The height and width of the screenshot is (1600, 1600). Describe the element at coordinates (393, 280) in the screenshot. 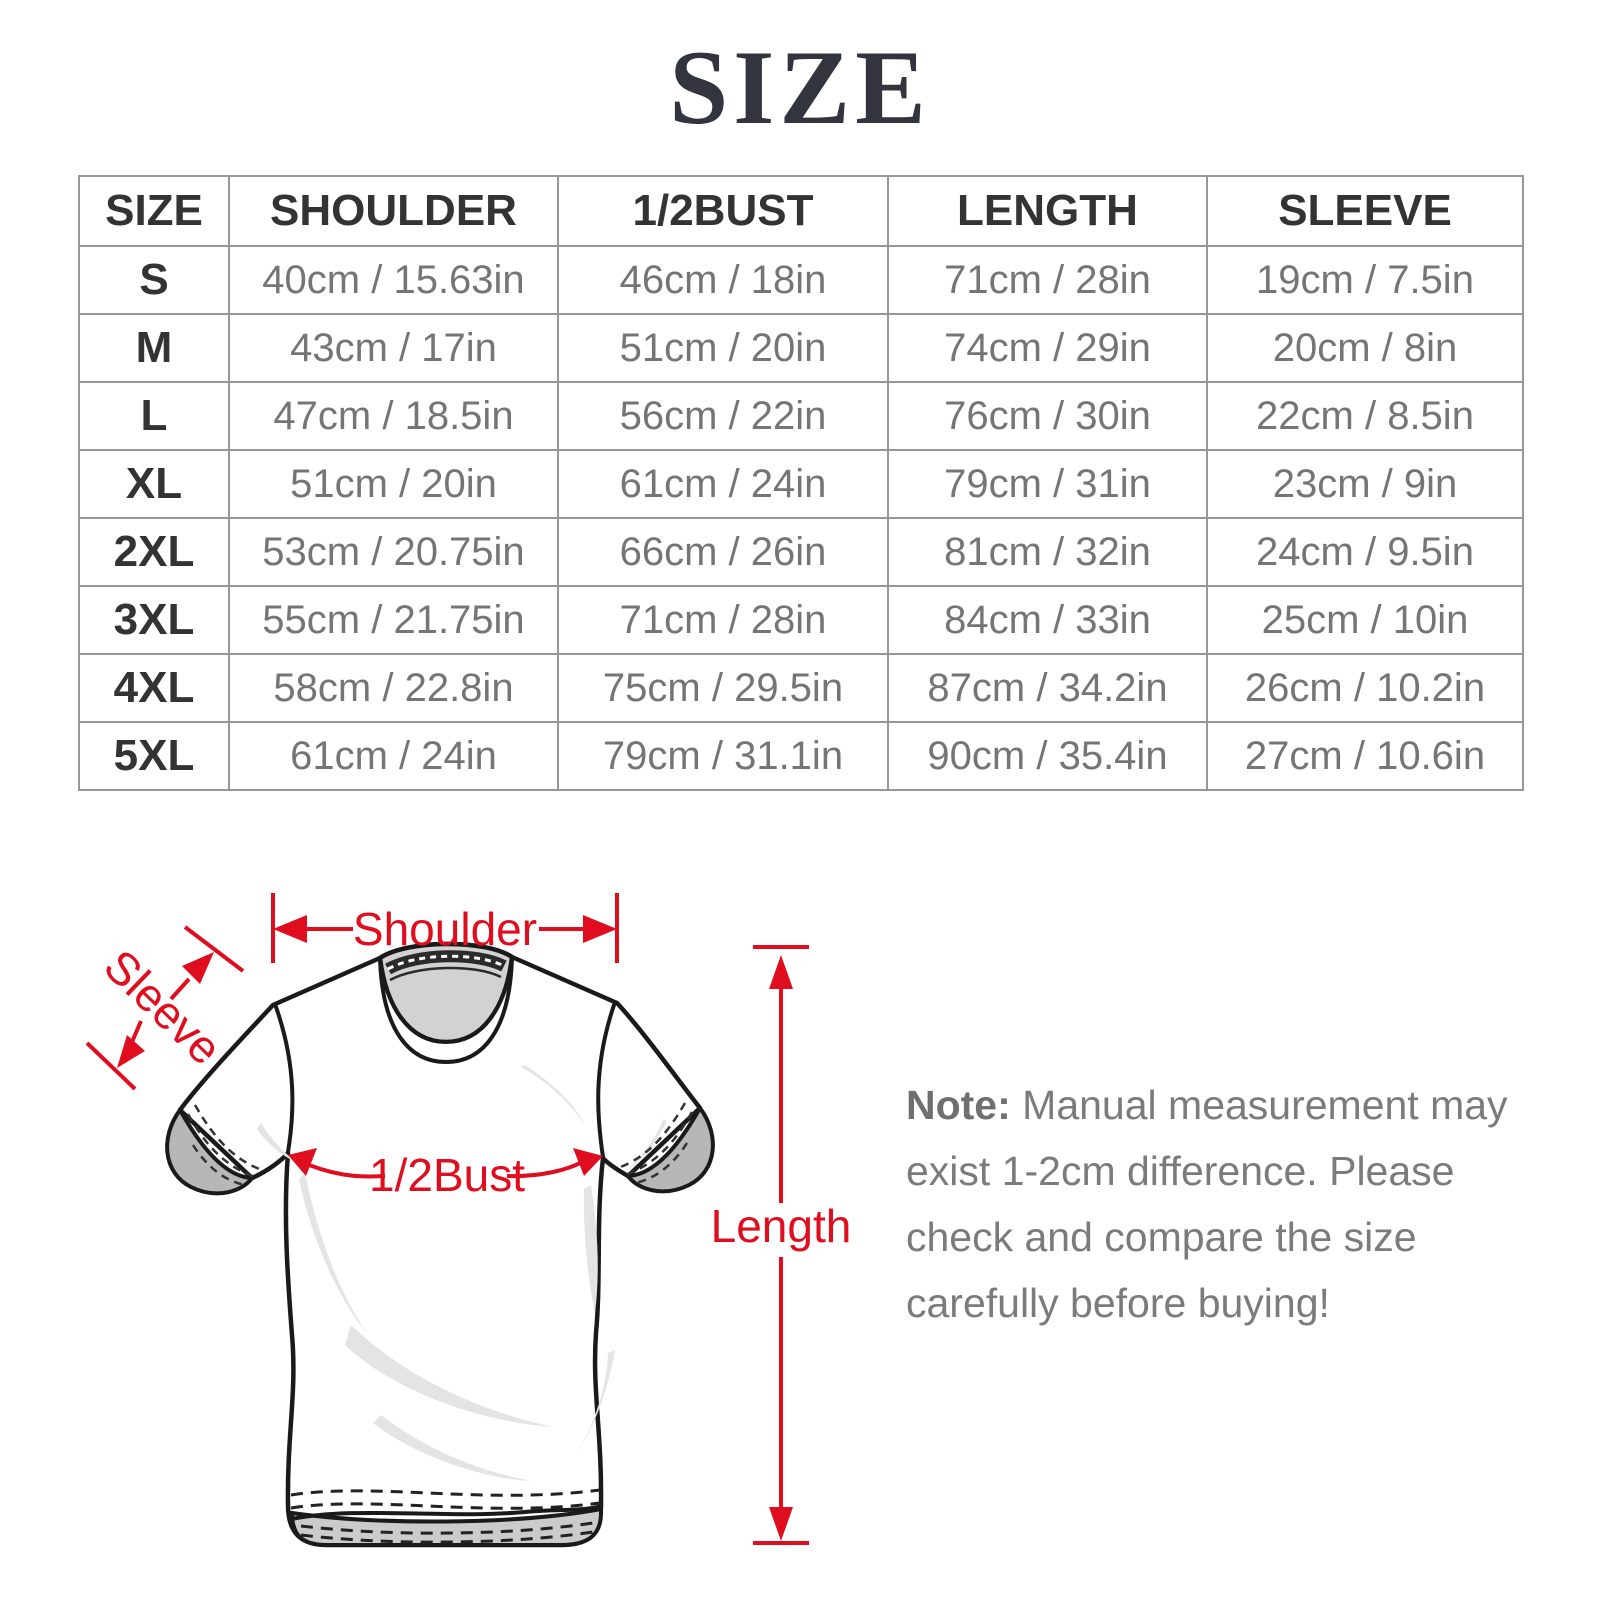

I see `shoulder-value: 40cm / 15.63in` at that location.